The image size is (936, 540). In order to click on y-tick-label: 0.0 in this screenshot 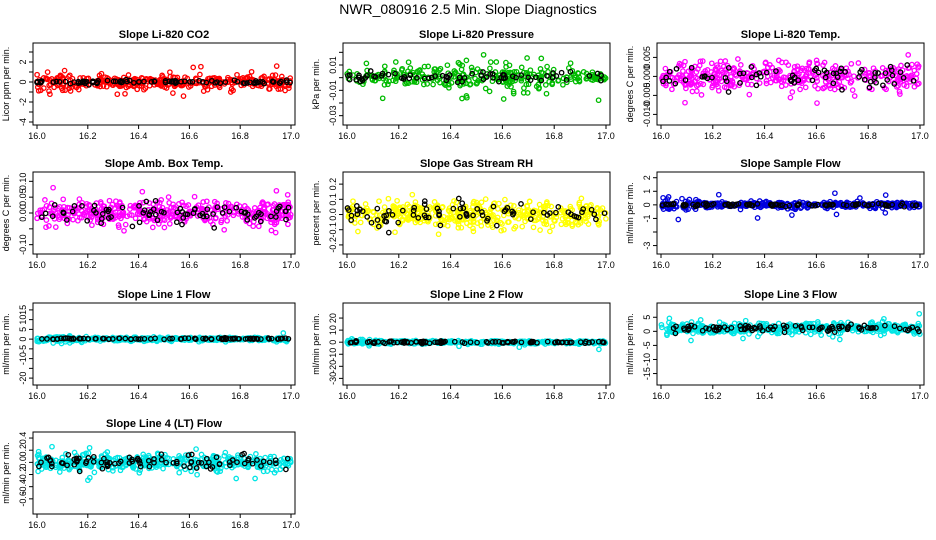, I will do `click(333, 214)`.